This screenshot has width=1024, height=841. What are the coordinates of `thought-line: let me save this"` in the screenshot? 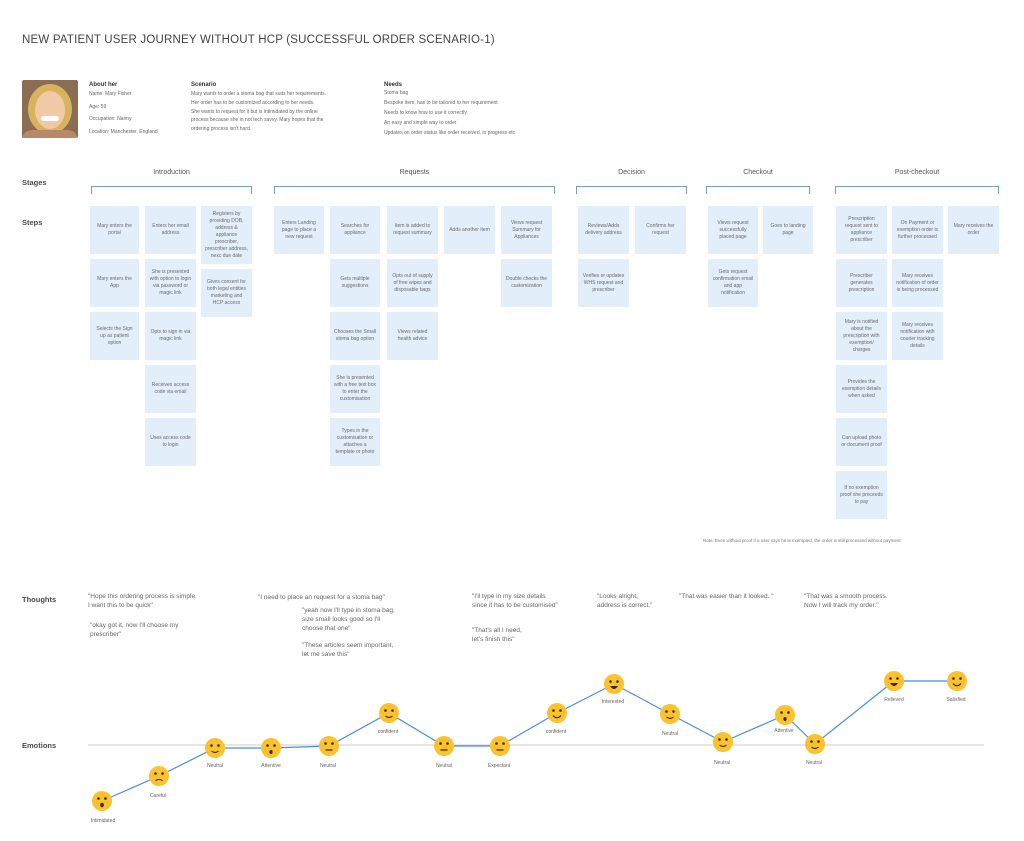 It's located at (326, 654).